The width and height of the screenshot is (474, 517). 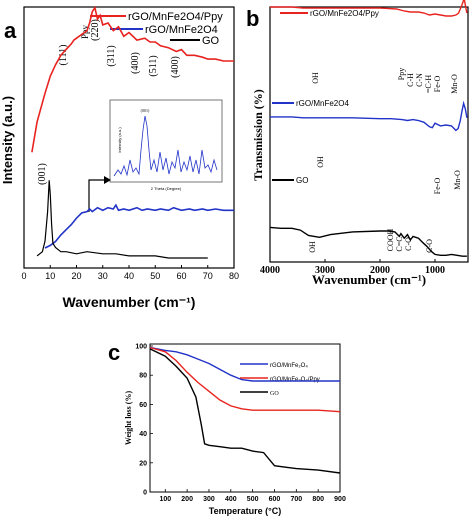 What do you see at coordinates (369, 279) in the screenshot?
I see `panel-b-xlabel: Wavenumber (cm⁻¹)` at bounding box center [369, 279].